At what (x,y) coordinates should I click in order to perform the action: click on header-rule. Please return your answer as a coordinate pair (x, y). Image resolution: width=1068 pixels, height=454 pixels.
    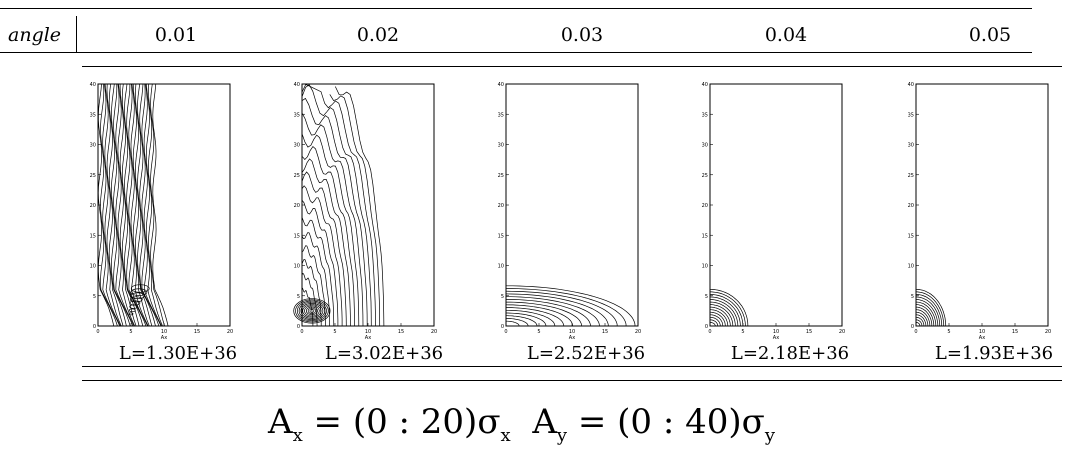
    Looking at the image, I should click on (516, 52).